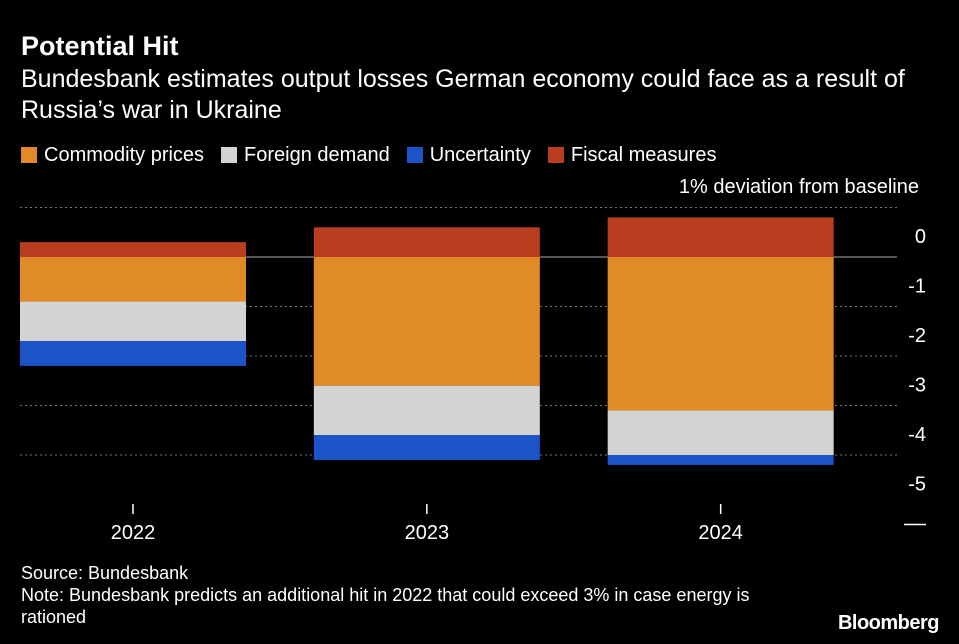  Describe the element at coordinates (917, 386) in the screenshot. I see `y-tick-label: -3` at that location.